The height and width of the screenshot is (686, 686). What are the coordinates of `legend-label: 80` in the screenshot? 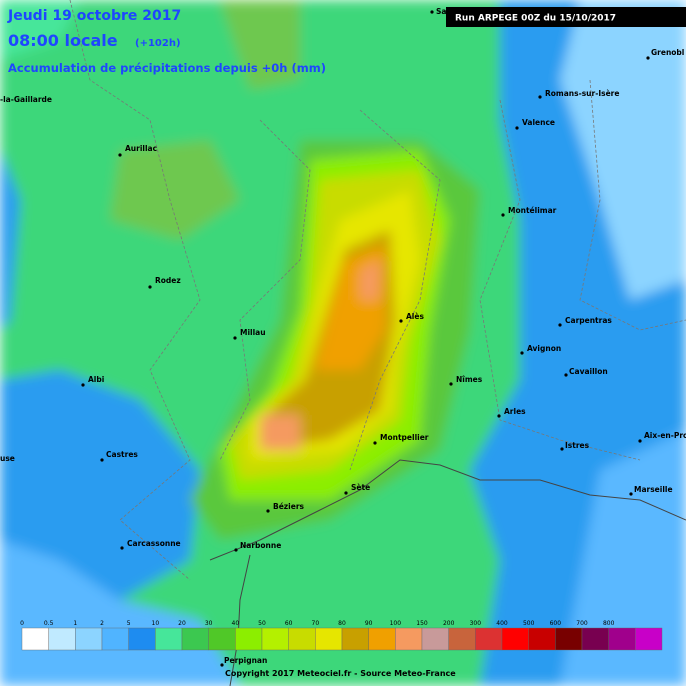 It's located at (342, 623).